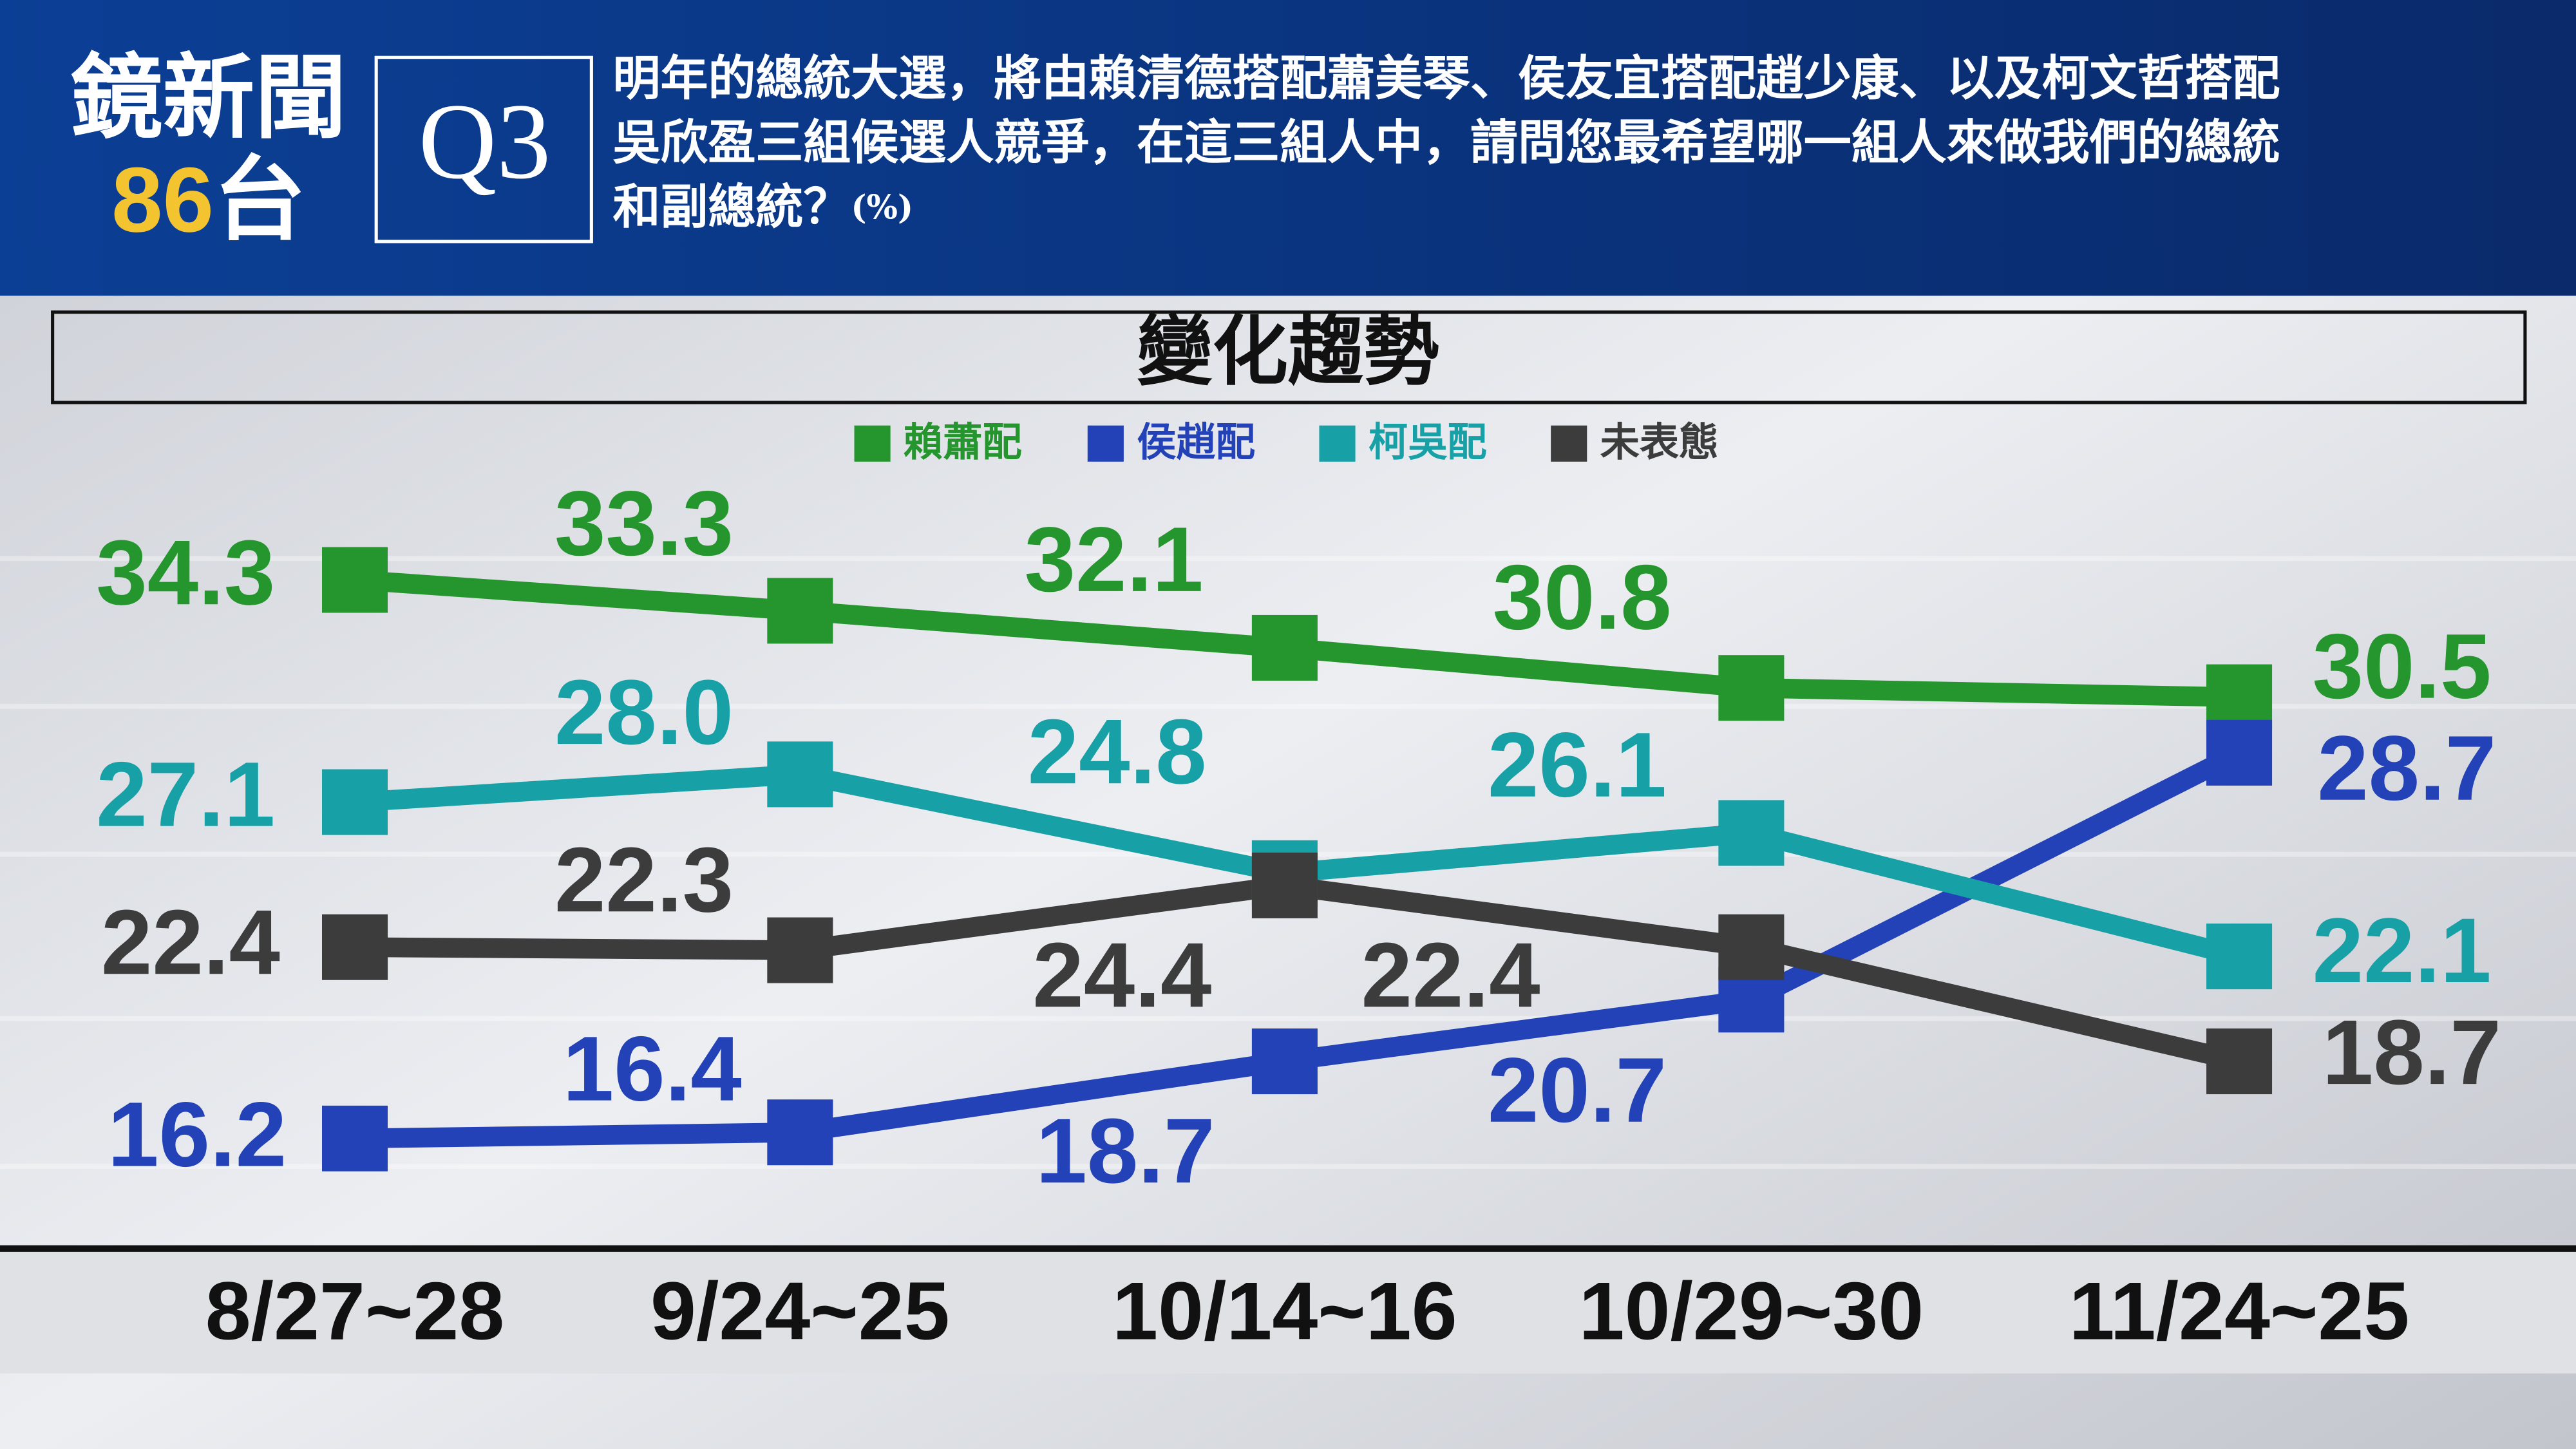 The image size is (2576, 1449). What do you see at coordinates (1122, 975) in the screenshot?
I see `data-label: 24.4` at bounding box center [1122, 975].